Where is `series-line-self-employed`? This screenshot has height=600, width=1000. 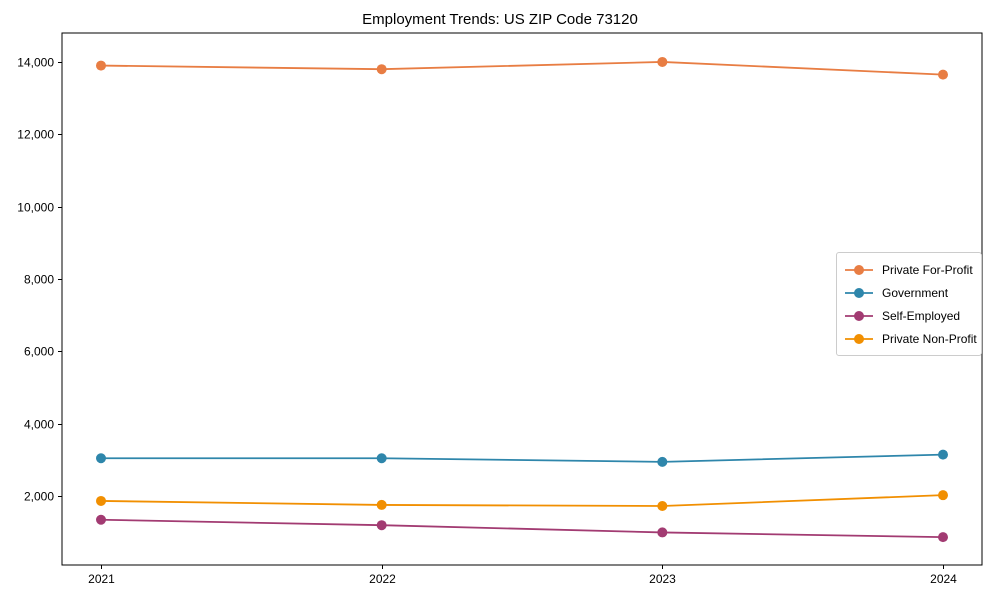 series-line-self-employed is located at coordinates (522, 528).